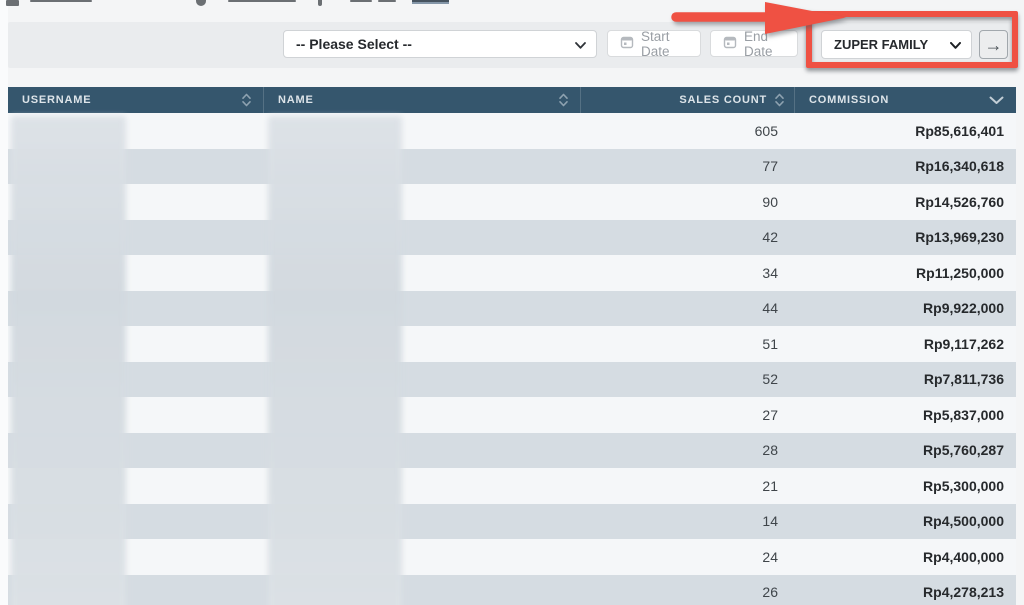 The height and width of the screenshot is (605, 1024). I want to click on column-label: SALES COUNT, so click(723, 100).